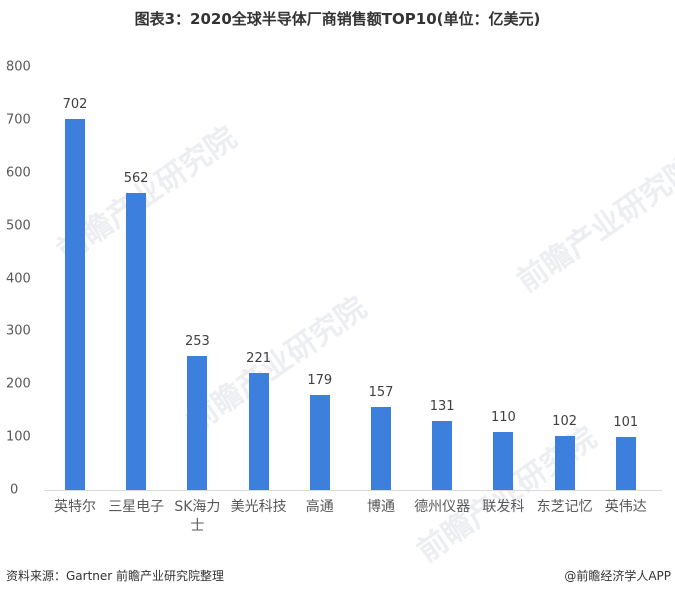  What do you see at coordinates (18, 173) in the screenshot?
I see `y-tick: 600` at bounding box center [18, 173].